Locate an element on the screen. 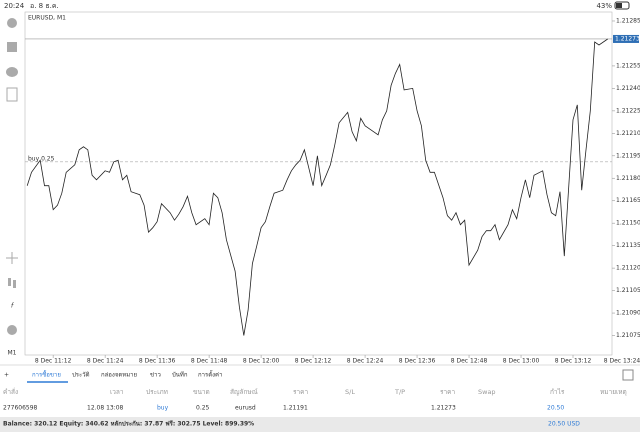 Image resolution: width=640 pixels, height=447 pixels. y-tick-label: 1.21240 is located at coordinates (628, 88).